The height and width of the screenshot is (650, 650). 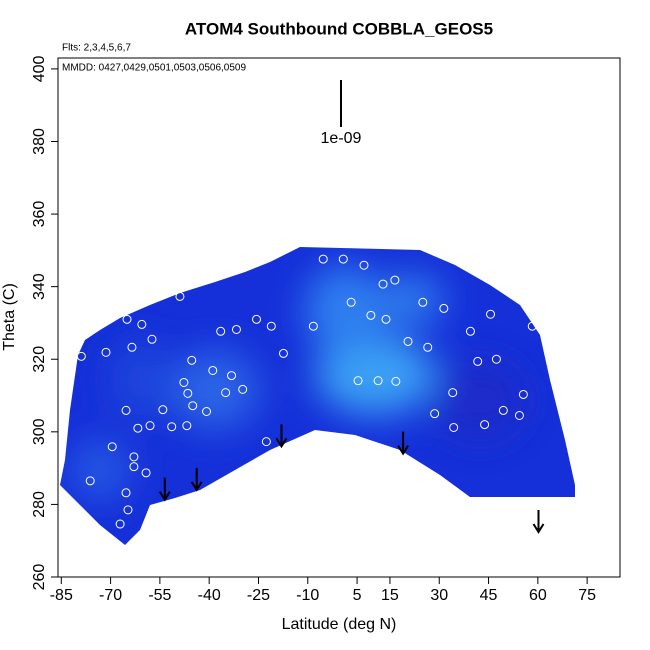 I want to click on x-tick-label: -40, so click(x=209, y=595).